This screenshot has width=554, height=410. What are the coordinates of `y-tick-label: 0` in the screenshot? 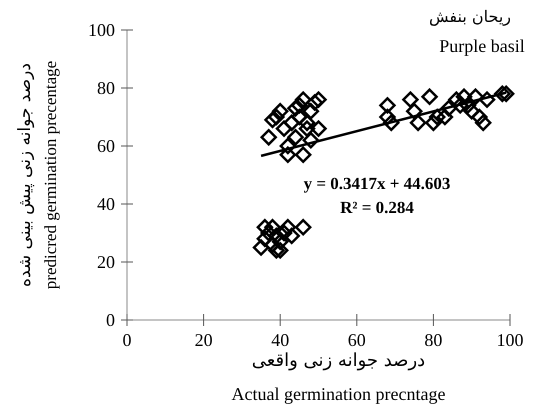 It's located at (110, 320).